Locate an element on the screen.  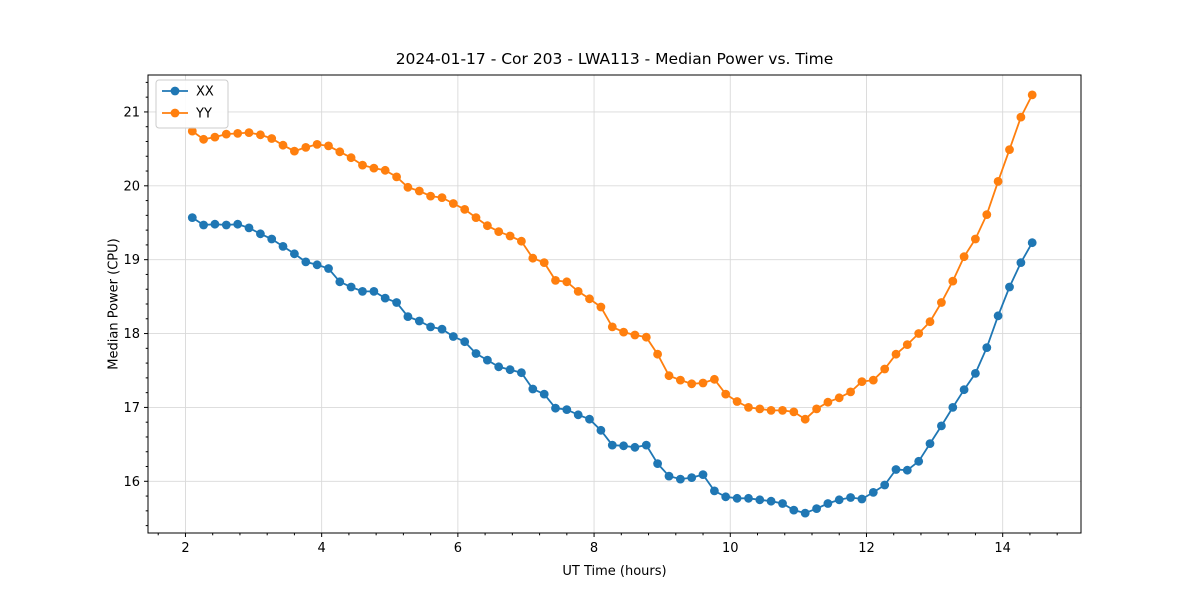
x-tick-label: 2 is located at coordinates (185, 548).